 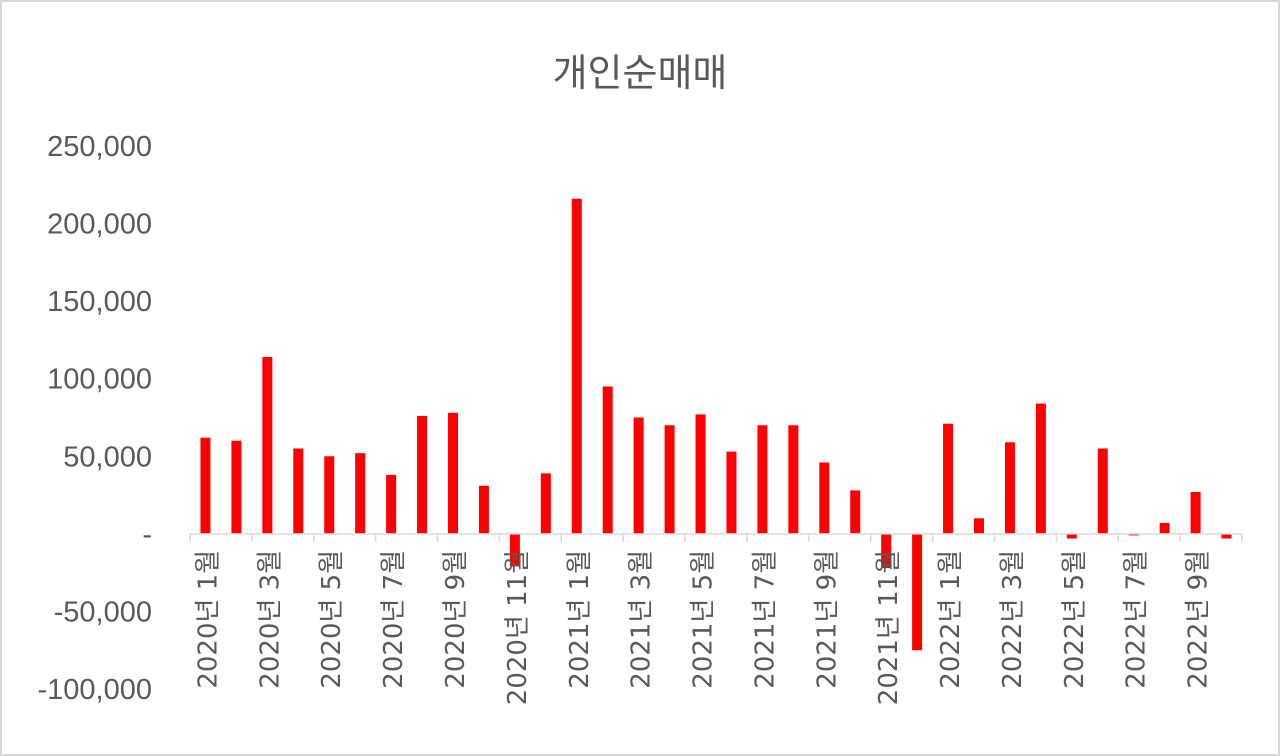 What do you see at coordinates (103, 612) in the screenshot?
I see `y-tick-label: -50,000` at bounding box center [103, 612].